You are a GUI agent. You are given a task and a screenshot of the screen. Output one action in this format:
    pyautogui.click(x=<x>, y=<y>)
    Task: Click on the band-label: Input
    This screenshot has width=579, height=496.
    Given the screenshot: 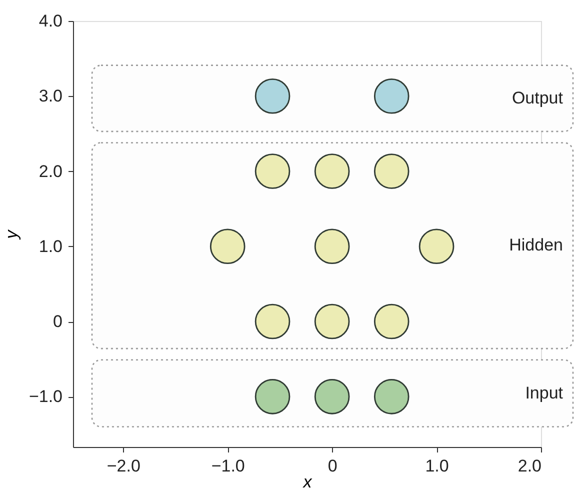 What is the action you would take?
    pyautogui.click(x=544, y=392)
    